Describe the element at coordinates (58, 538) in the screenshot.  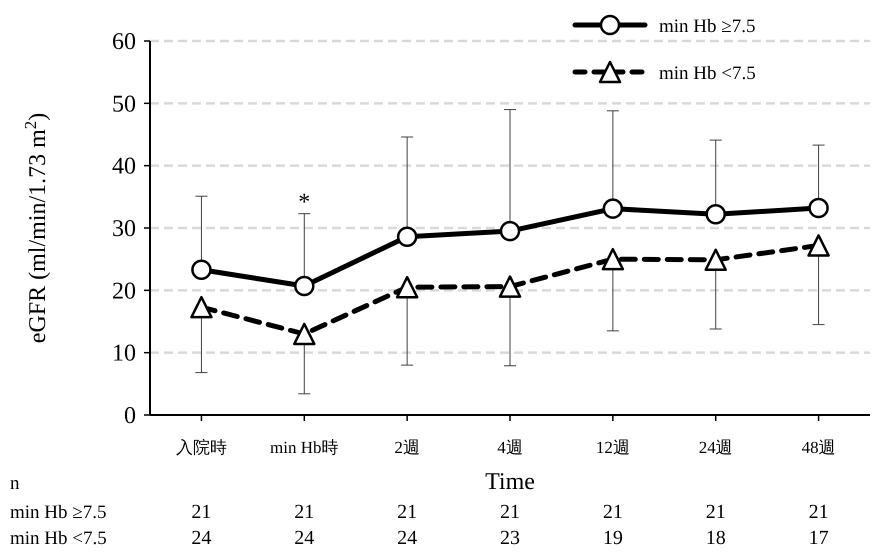
I see `text: min Hb <7.5` at that location.